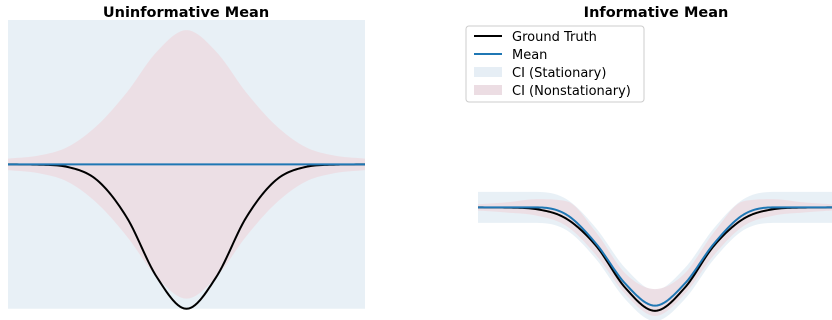  I want to click on legend-label-ci-nonstationary: CI (Nonstationary), so click(571, 91).